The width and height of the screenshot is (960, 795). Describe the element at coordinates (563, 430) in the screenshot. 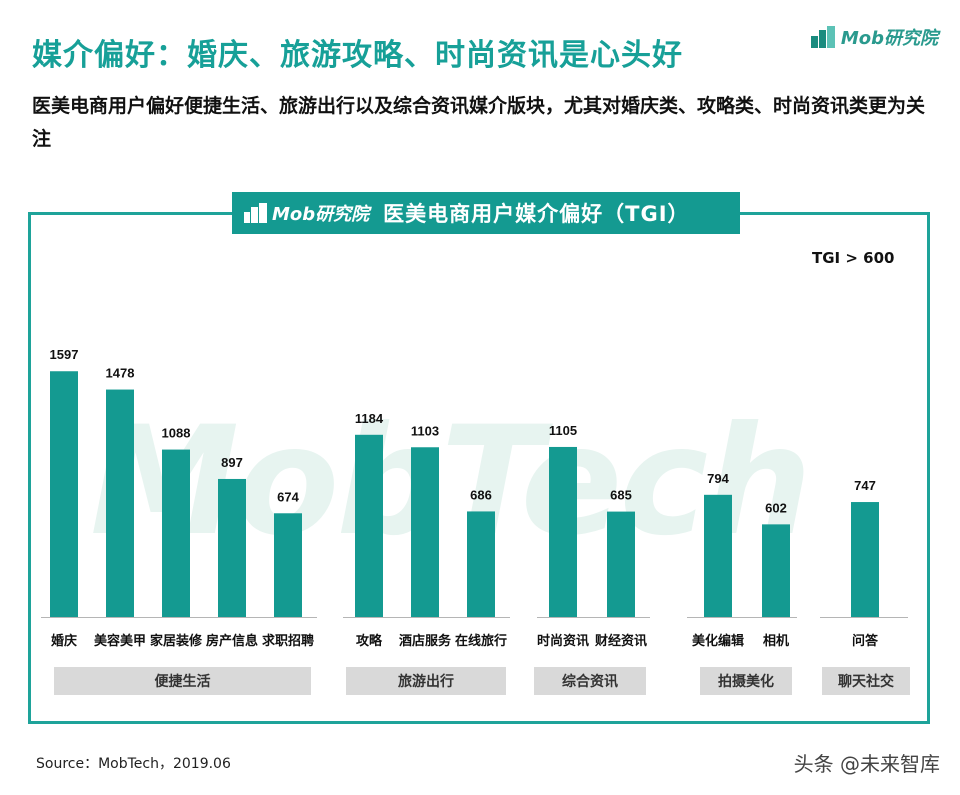

I see `data-label: 1105` at that location.